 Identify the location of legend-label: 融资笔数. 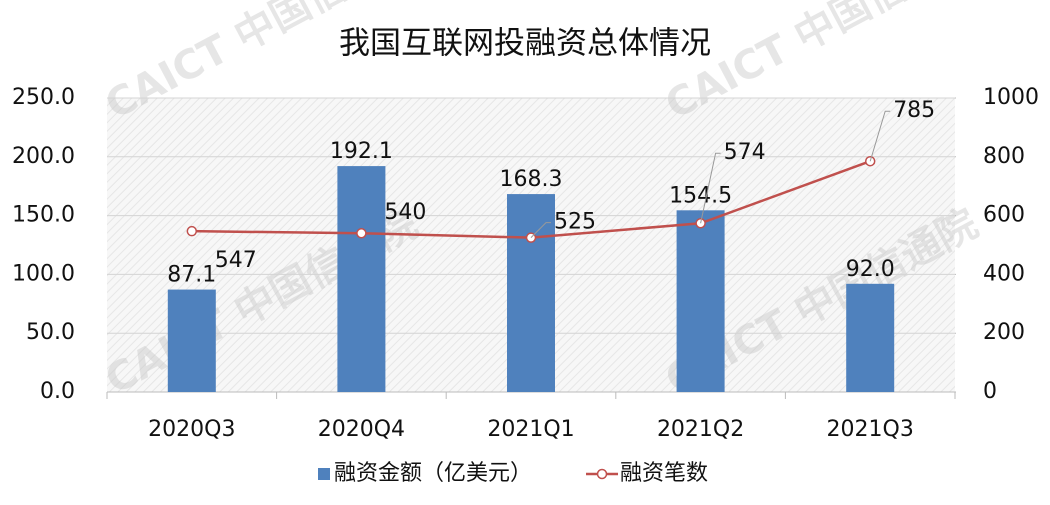
(664, 473).